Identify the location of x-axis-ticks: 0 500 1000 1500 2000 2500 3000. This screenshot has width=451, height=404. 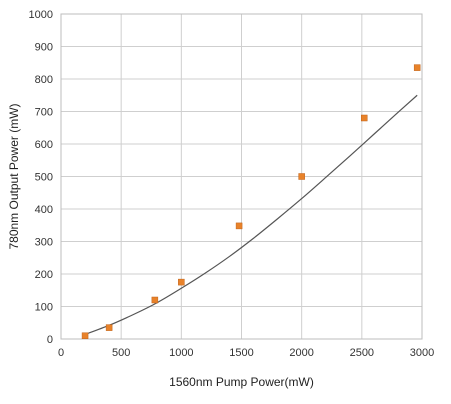
(246, 353).